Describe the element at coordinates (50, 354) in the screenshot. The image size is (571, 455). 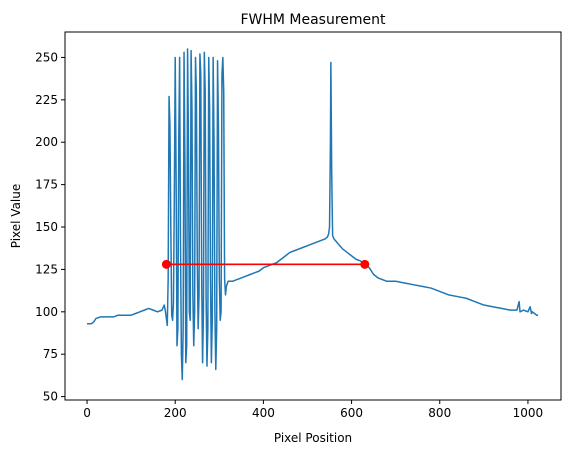
I see `y-tick-label: 75` at that location.